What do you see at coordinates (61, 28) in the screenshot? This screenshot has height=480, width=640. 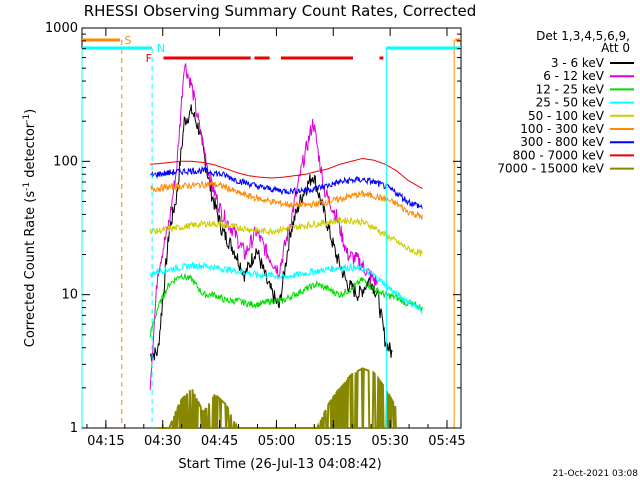 I see `y-tick-label: 1000` at bounding box center [61, 28].